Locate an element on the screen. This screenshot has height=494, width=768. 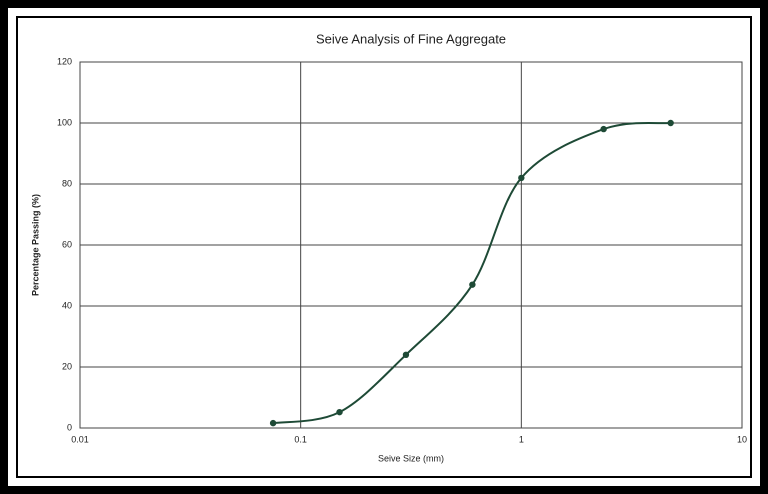
y-tick-label: 80 is located at coordinates (67, 183).